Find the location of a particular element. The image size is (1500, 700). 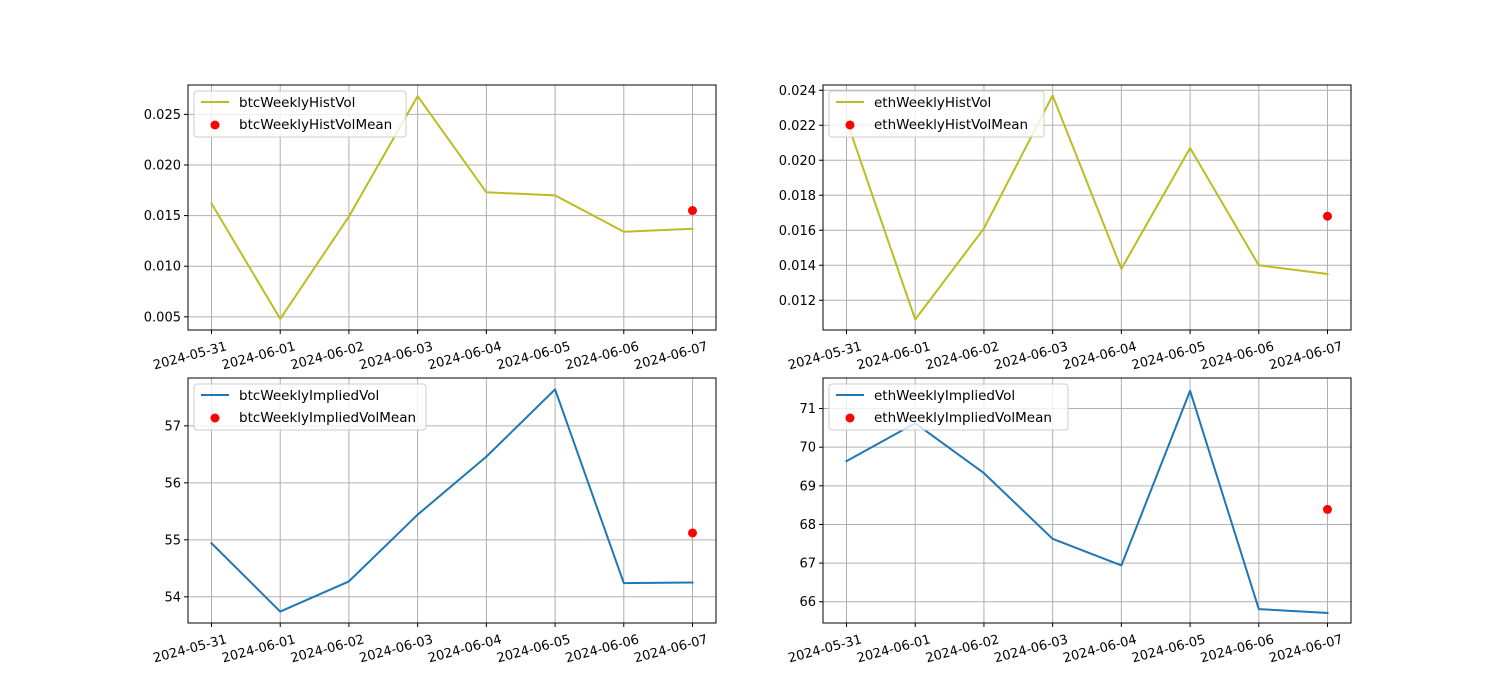

y-tick-label: 70 is located at coordinates (807, 448).